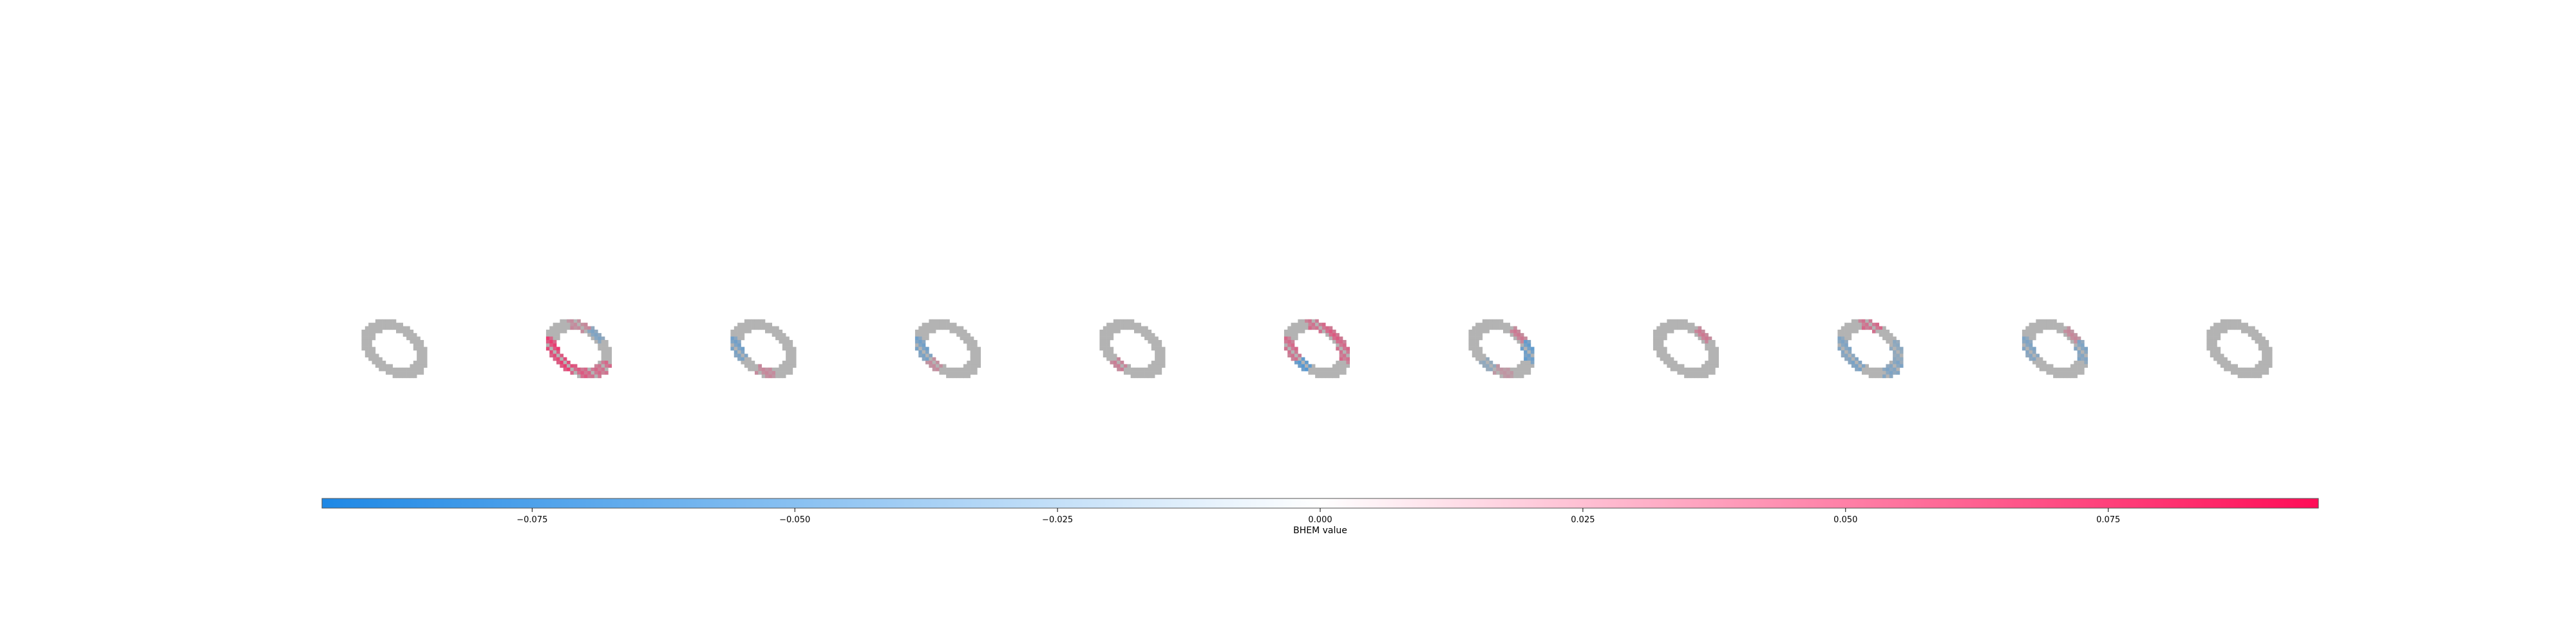  What do you see at coordinates (1318, 516) in the screenshot?
I see `colorbar-ticks: −0.075 −0.050 −0.025 0.000 0.025 0.050 0.075` at bounding box center [1318, 516].